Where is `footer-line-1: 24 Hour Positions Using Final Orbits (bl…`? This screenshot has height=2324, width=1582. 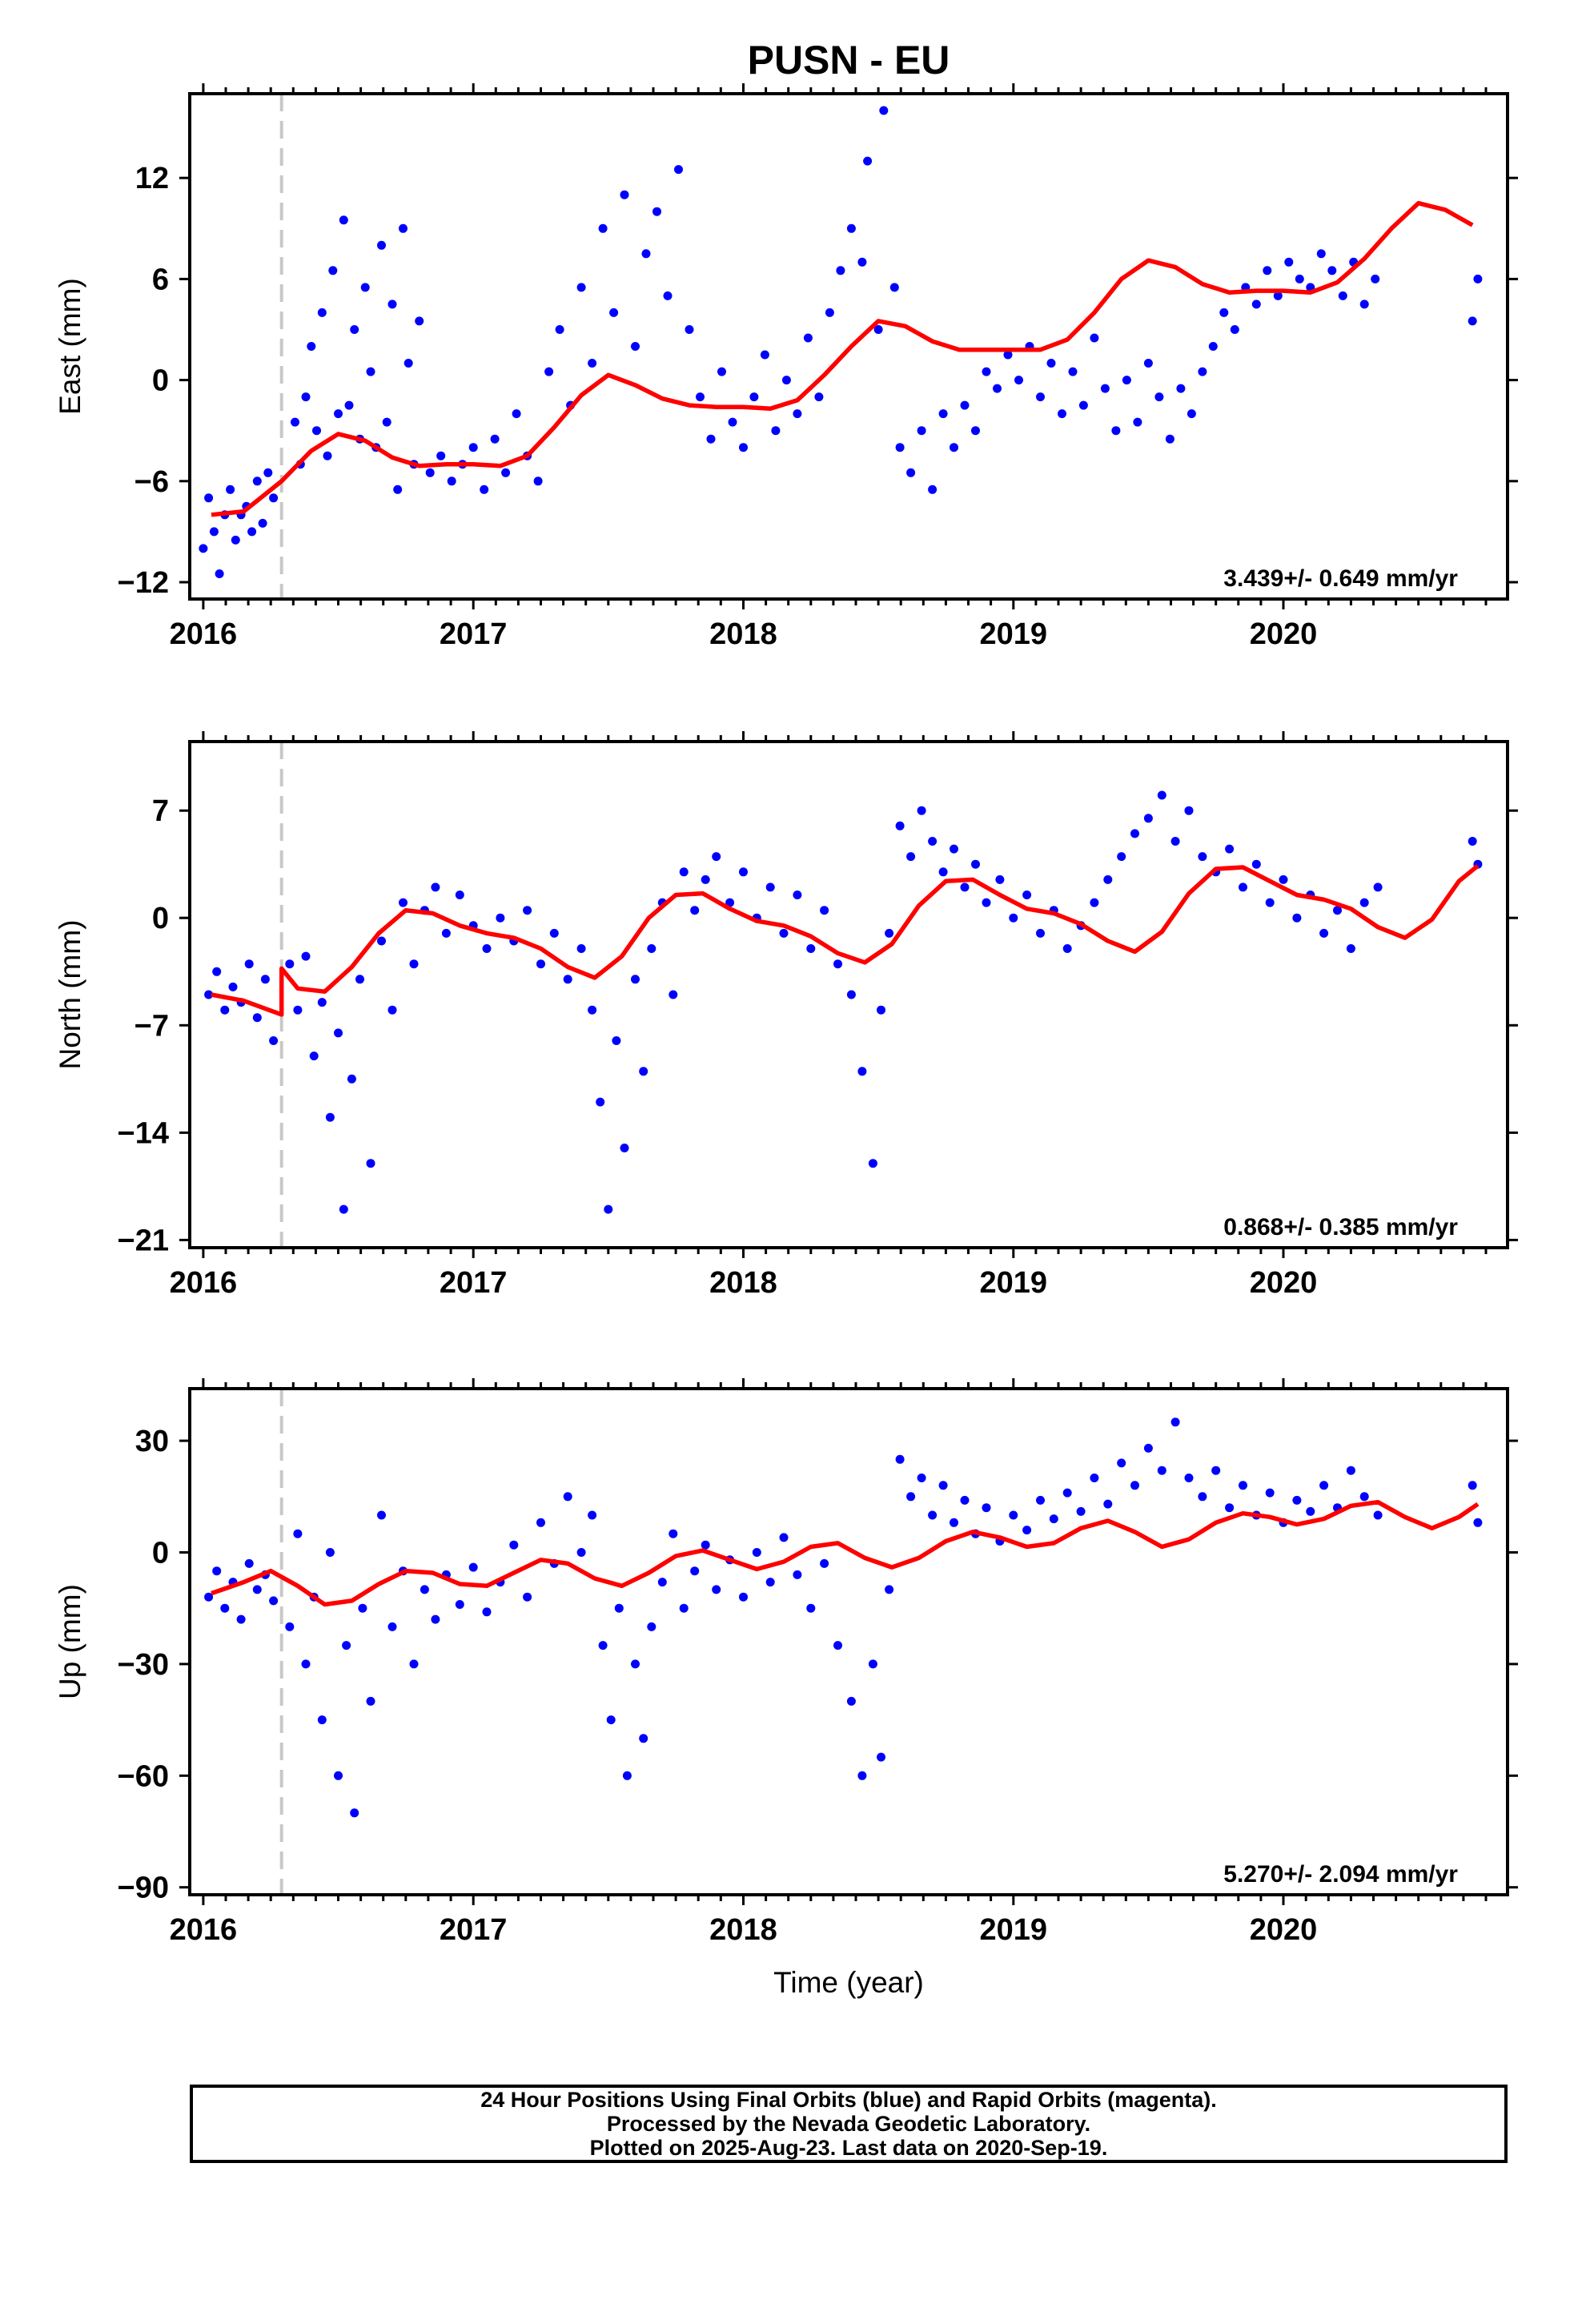 footer-line-1: 24 Hour Positions Using Final Orbits (bl… is located at coordinates (848, 2100).